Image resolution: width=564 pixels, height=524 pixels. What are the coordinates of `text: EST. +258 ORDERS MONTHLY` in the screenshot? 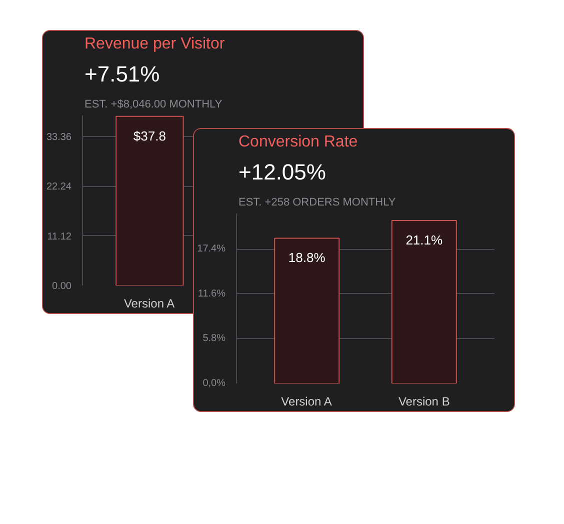 It's located at (317, 202).